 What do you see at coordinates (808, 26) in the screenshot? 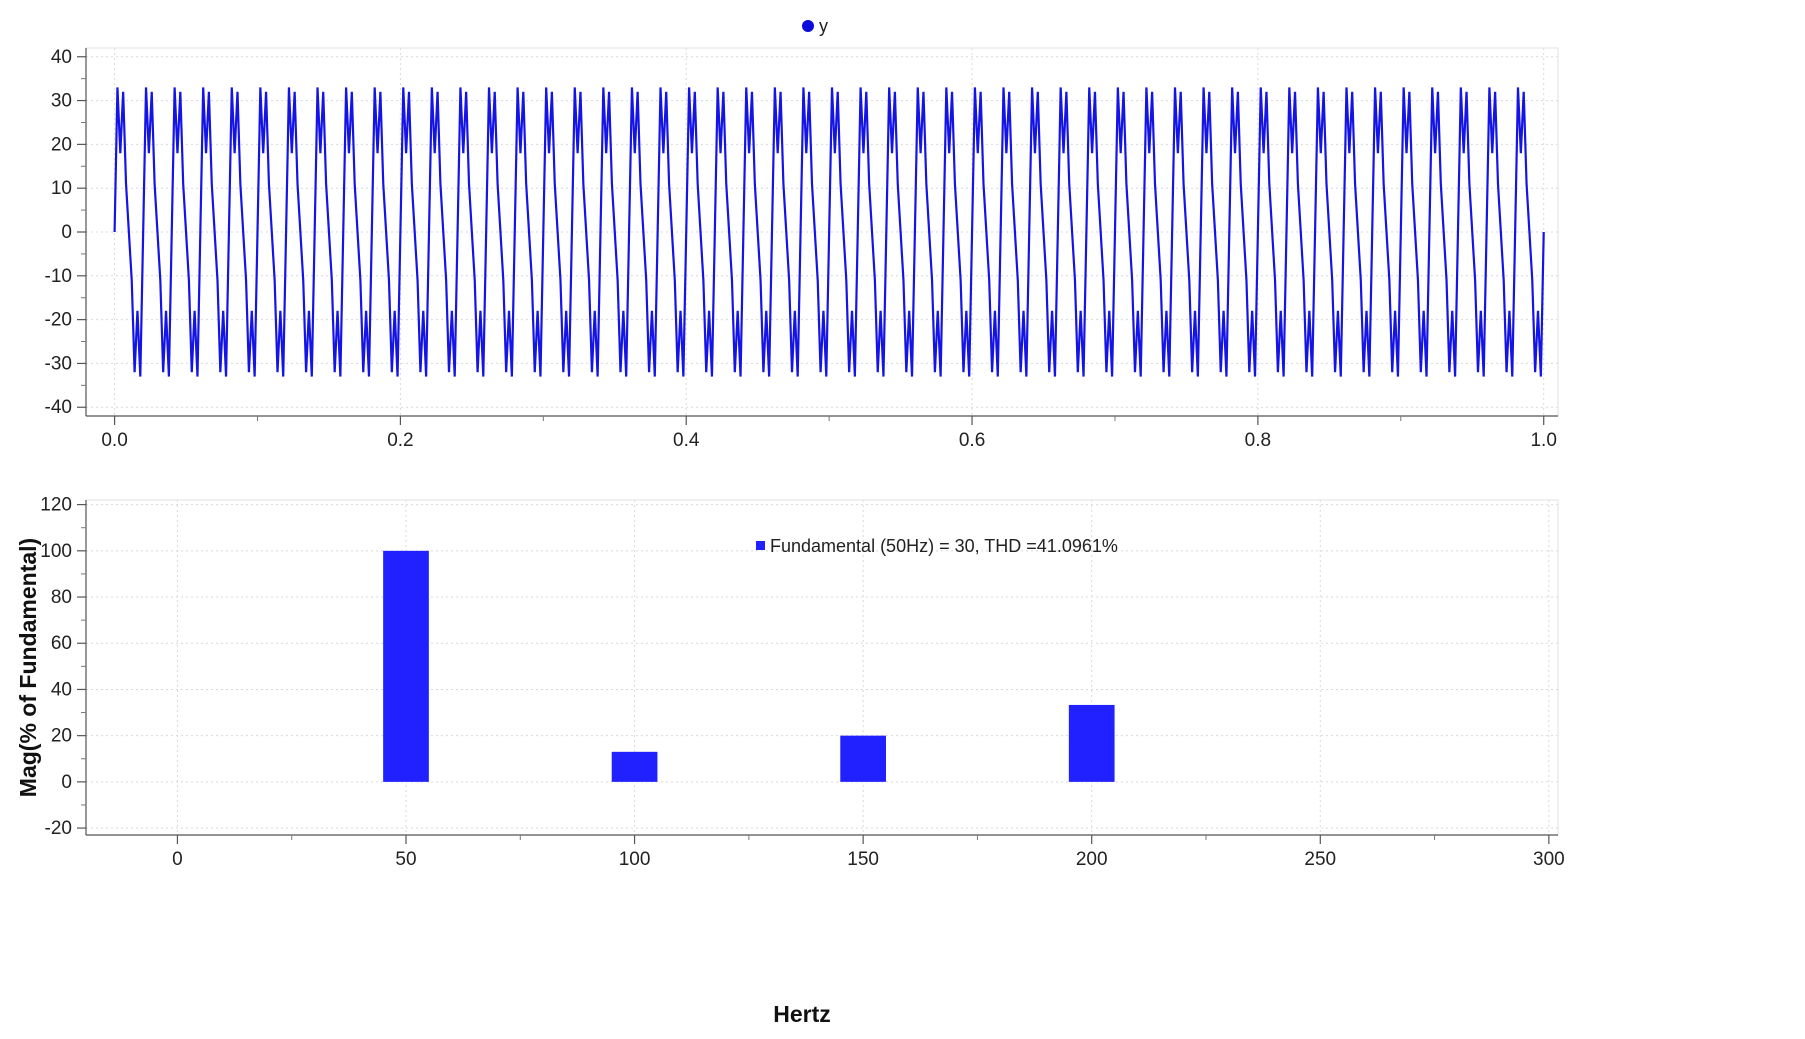
I see `legend-marker-y` at bounding box center [808, 26].